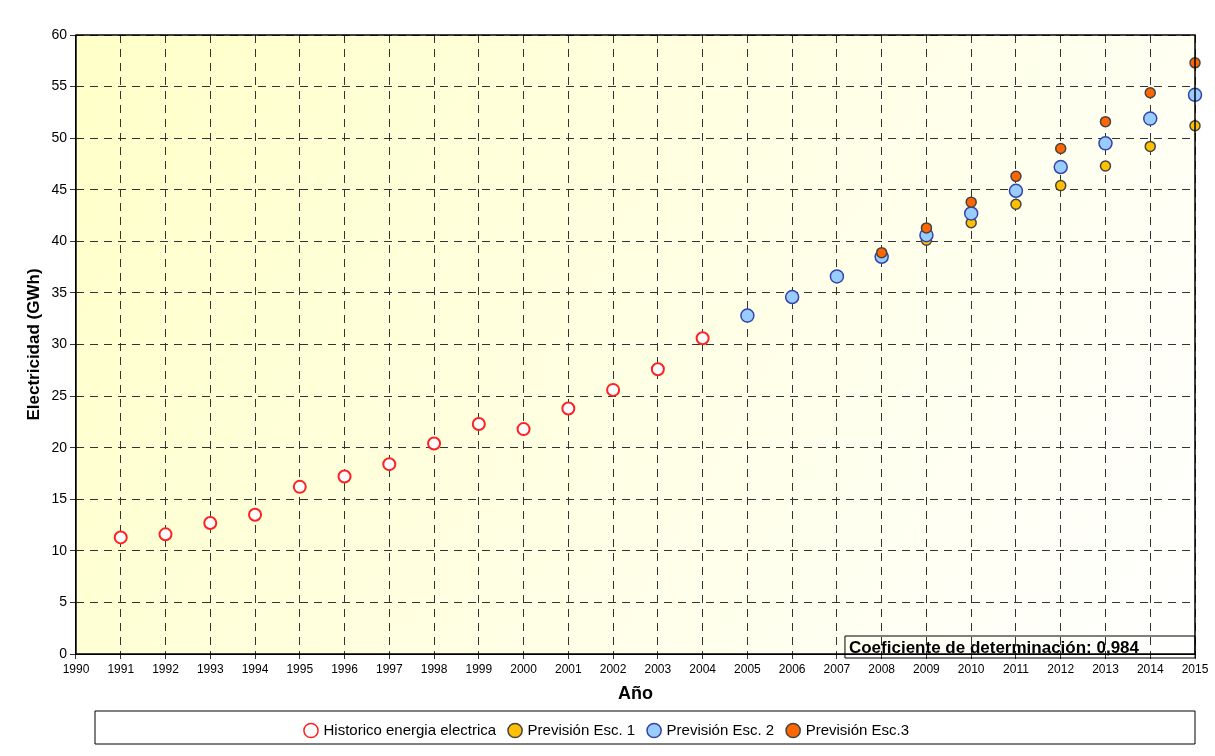  Describe the element at coordinates (994, 647) in the screenshot. I see `annotation: Coeficiente de determinación: 0,984` at that location.